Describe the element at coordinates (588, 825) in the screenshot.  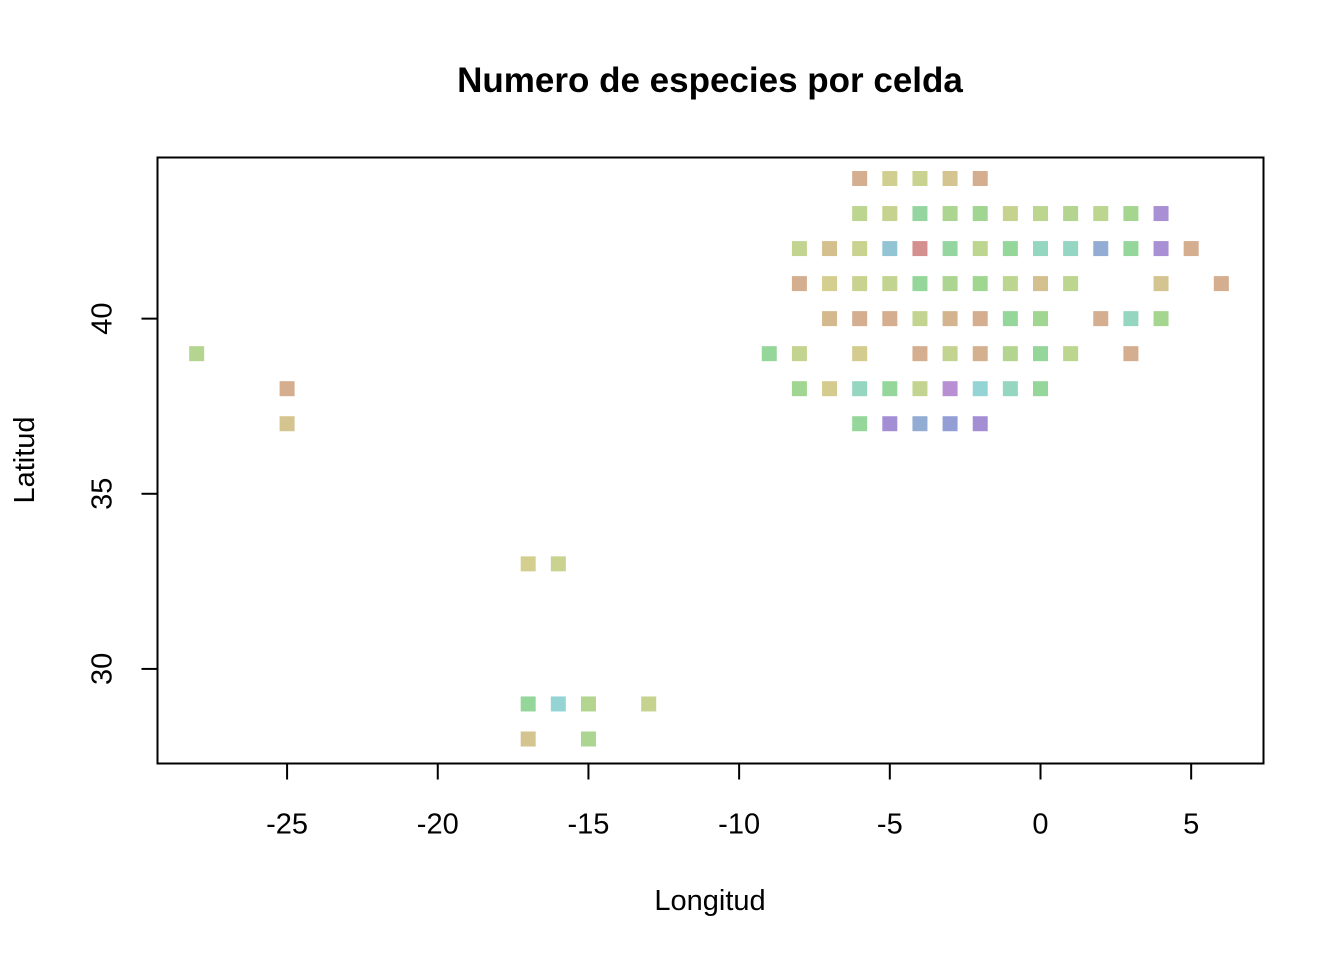
I see `x-tick-label: -15` at that location.